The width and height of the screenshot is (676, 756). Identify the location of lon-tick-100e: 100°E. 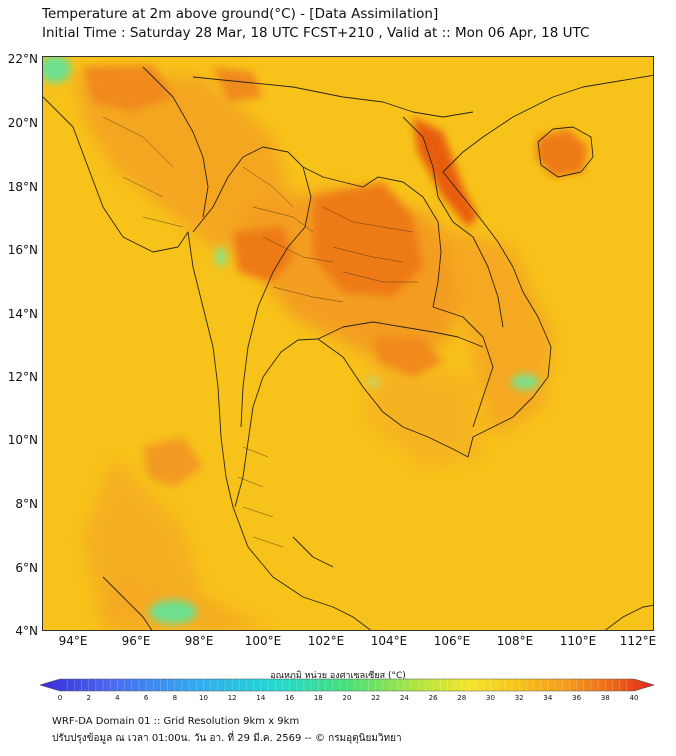
(263, 641).